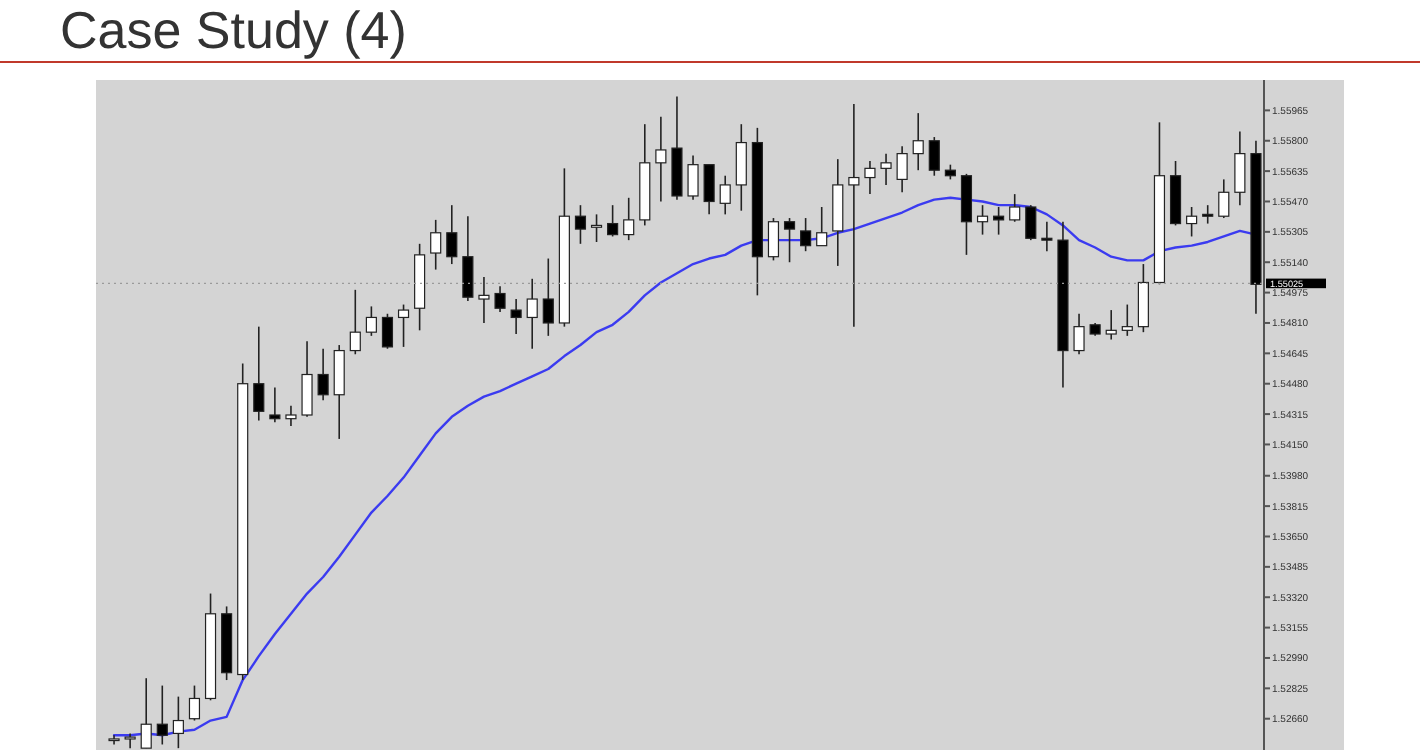 This screenshot has height=750, width=1420. What do you see at coordinates (233, 30) in the screenshot?
I see `chart-title: Case Study (4)` at bounding box center [233, 30].